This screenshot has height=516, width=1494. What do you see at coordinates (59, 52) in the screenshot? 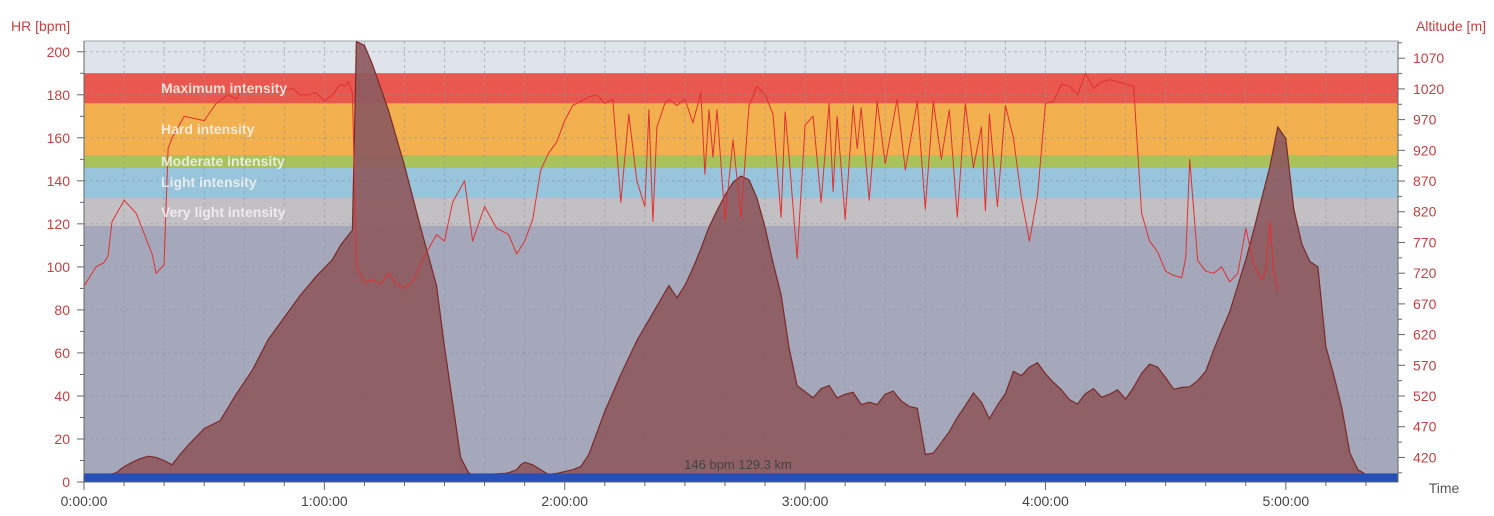
I see `left-tick-label: 200` at bounding box center [59, 52].